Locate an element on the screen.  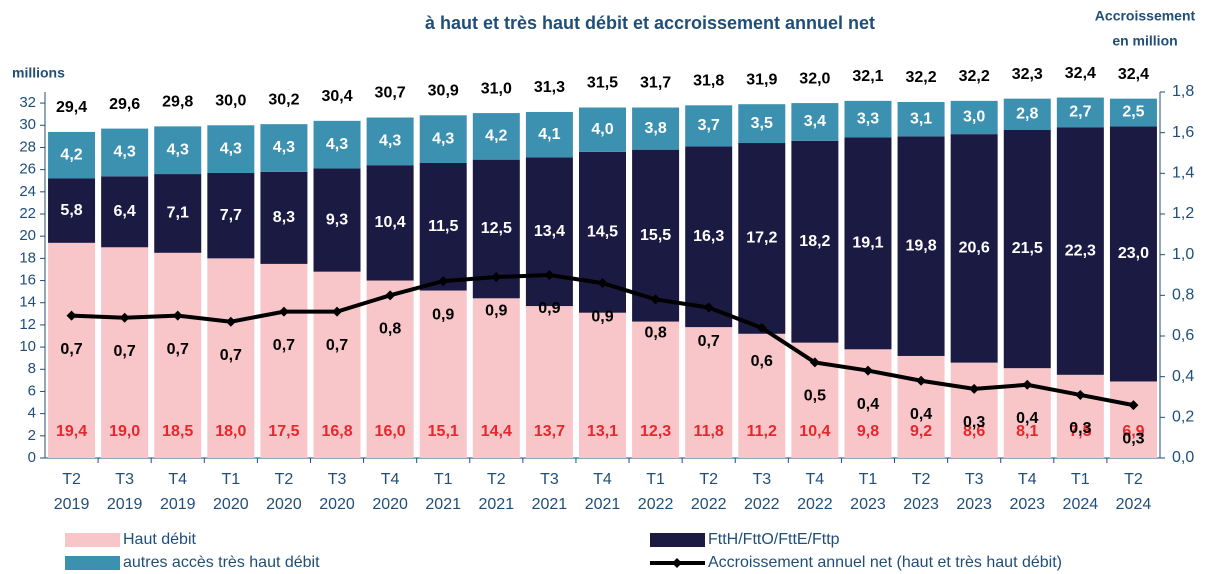
y-tick-label: 24 is located at coordinates (27, 191).